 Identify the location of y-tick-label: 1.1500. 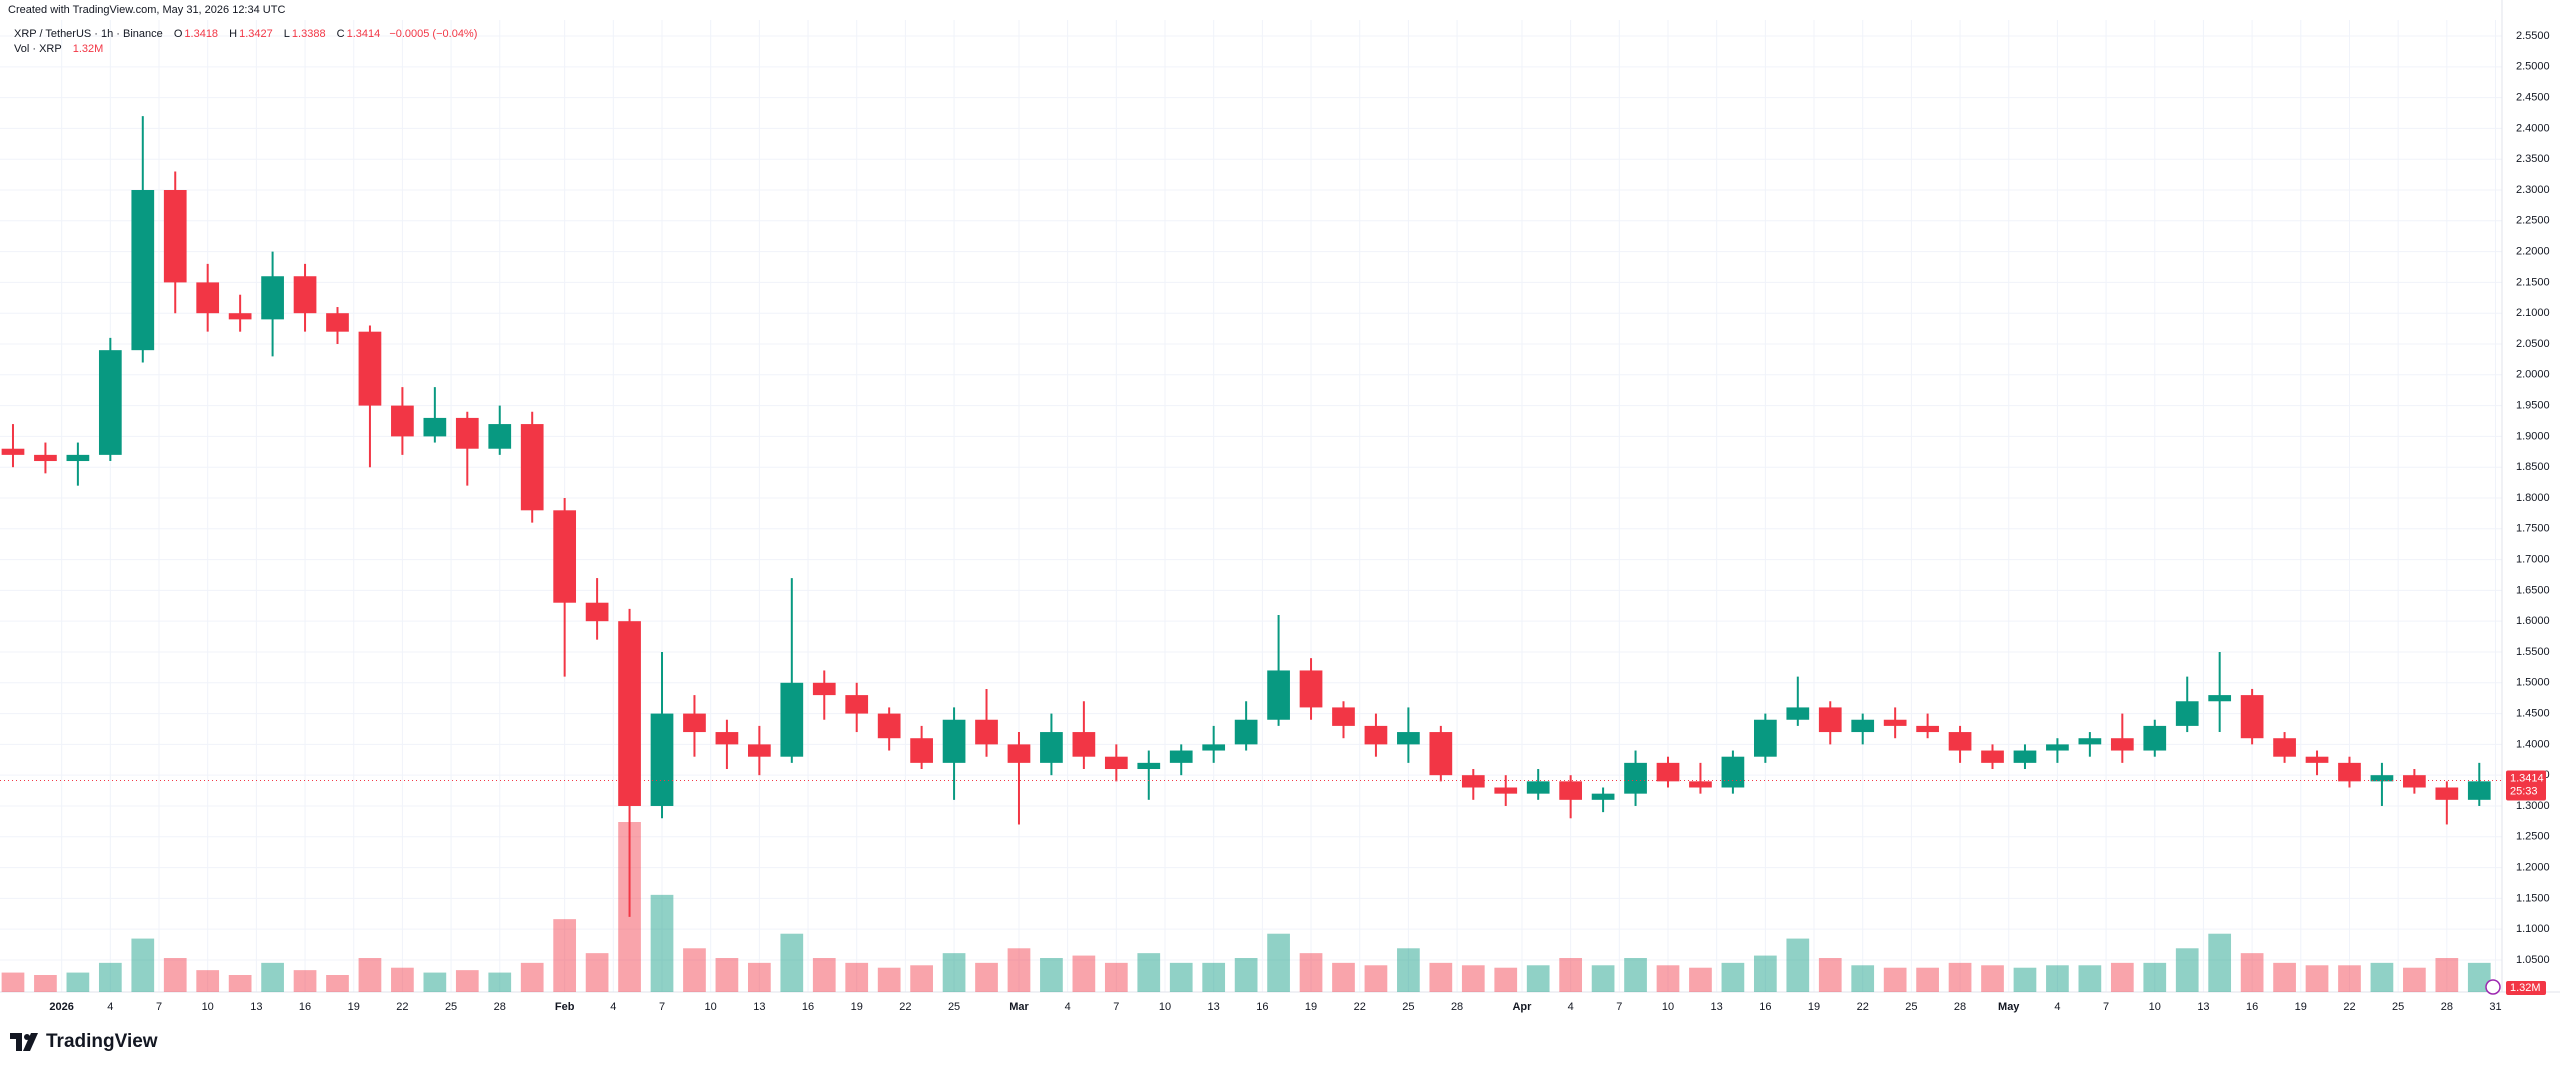
(2533, 898).